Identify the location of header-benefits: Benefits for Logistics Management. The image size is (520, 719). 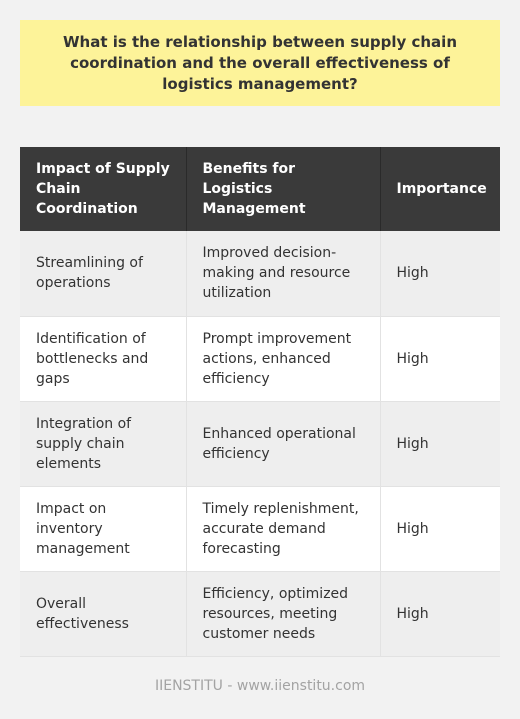
(283, 189).